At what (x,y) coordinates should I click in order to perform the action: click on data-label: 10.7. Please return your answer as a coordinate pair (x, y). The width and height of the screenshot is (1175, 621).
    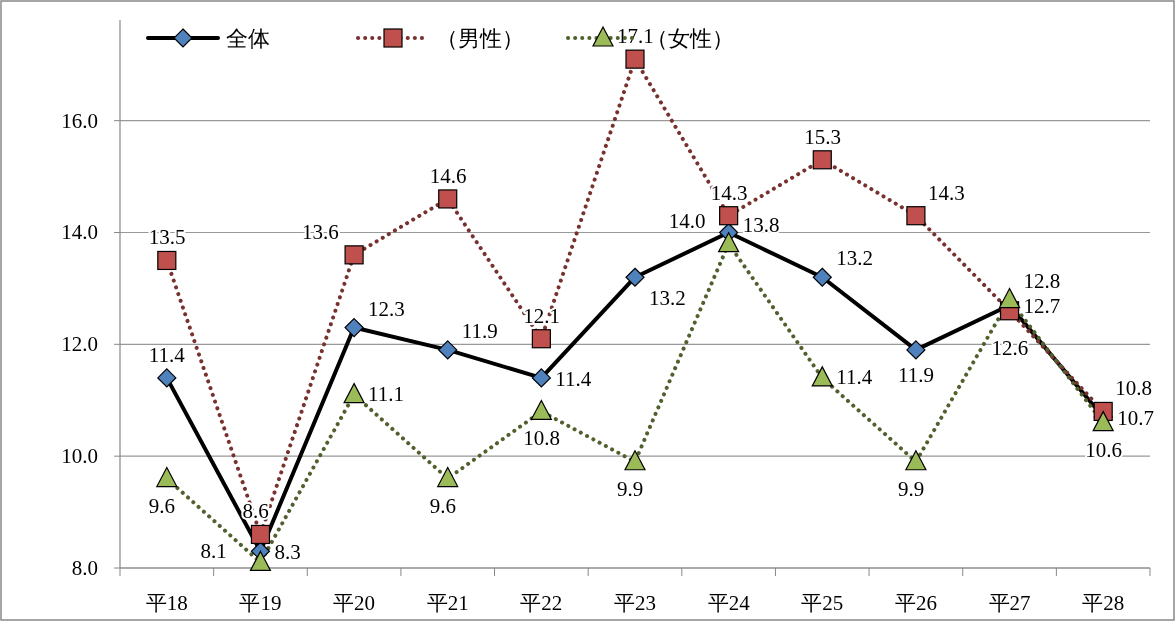
    Looking at the image, I should click on (1135, 418).